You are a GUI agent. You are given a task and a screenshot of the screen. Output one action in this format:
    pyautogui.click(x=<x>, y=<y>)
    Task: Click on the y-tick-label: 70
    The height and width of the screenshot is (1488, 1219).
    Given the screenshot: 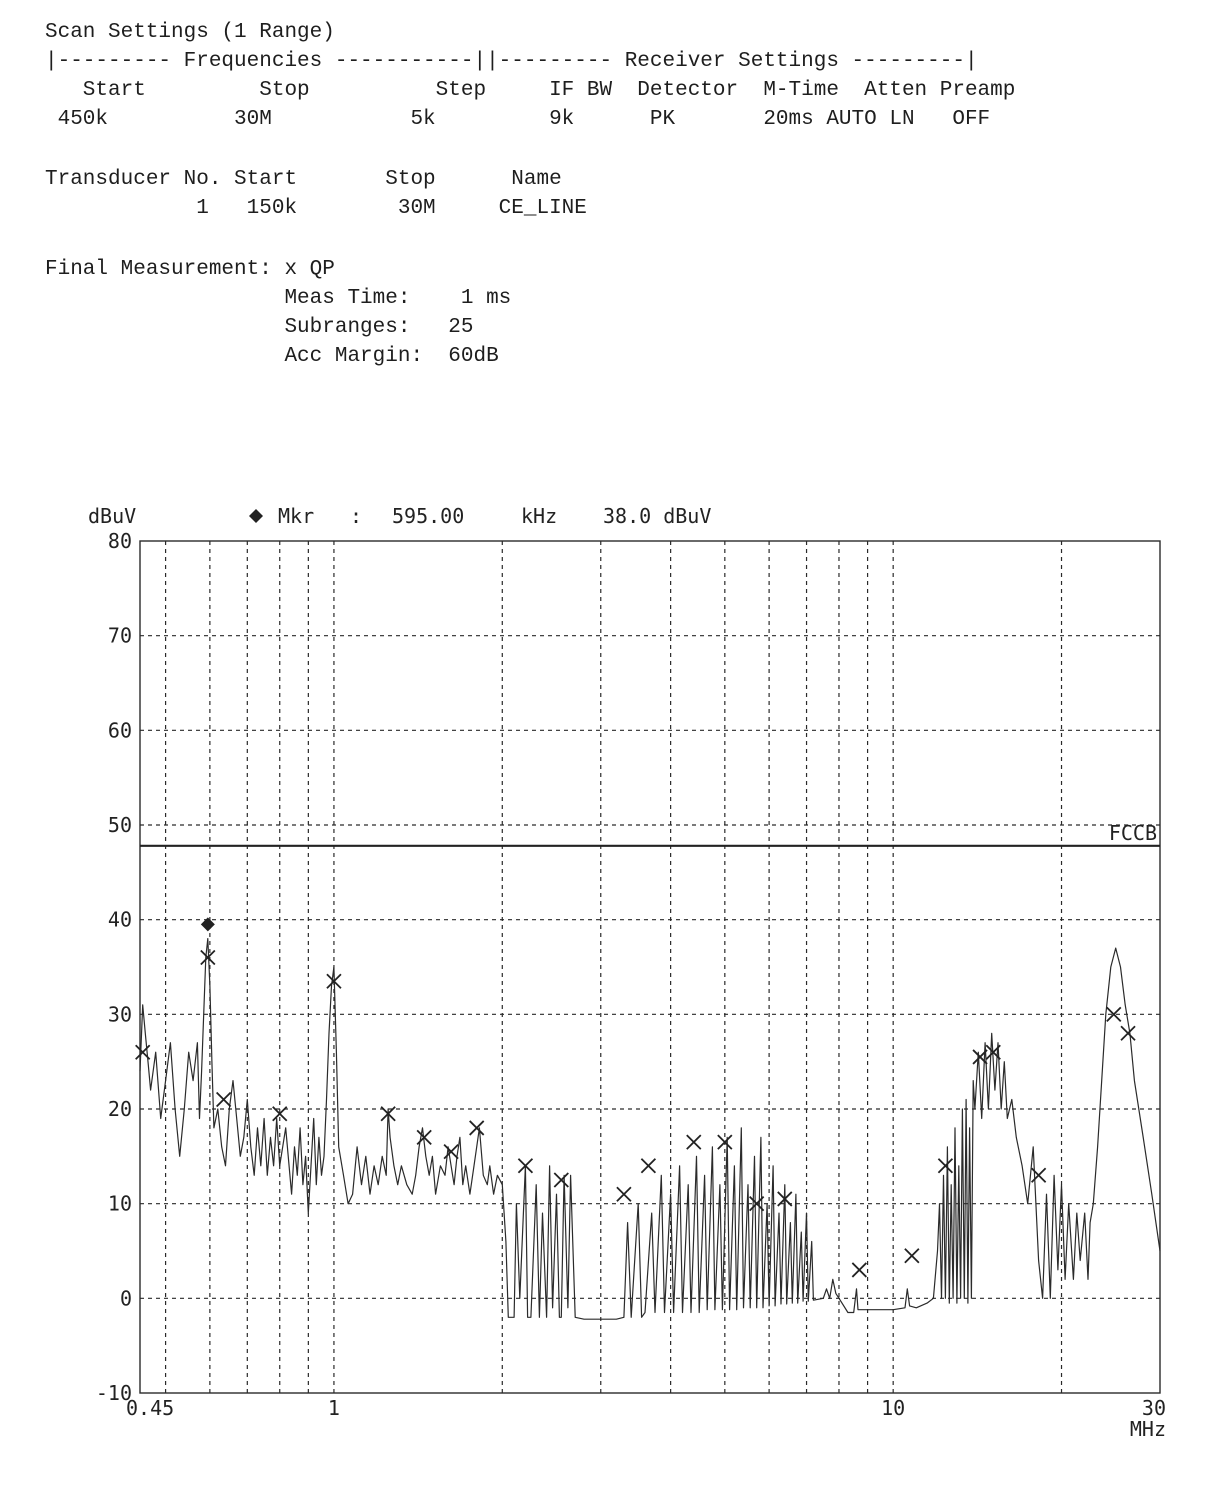 What is the action you would take?
    pyautogui.click(x=120, y=636)
    